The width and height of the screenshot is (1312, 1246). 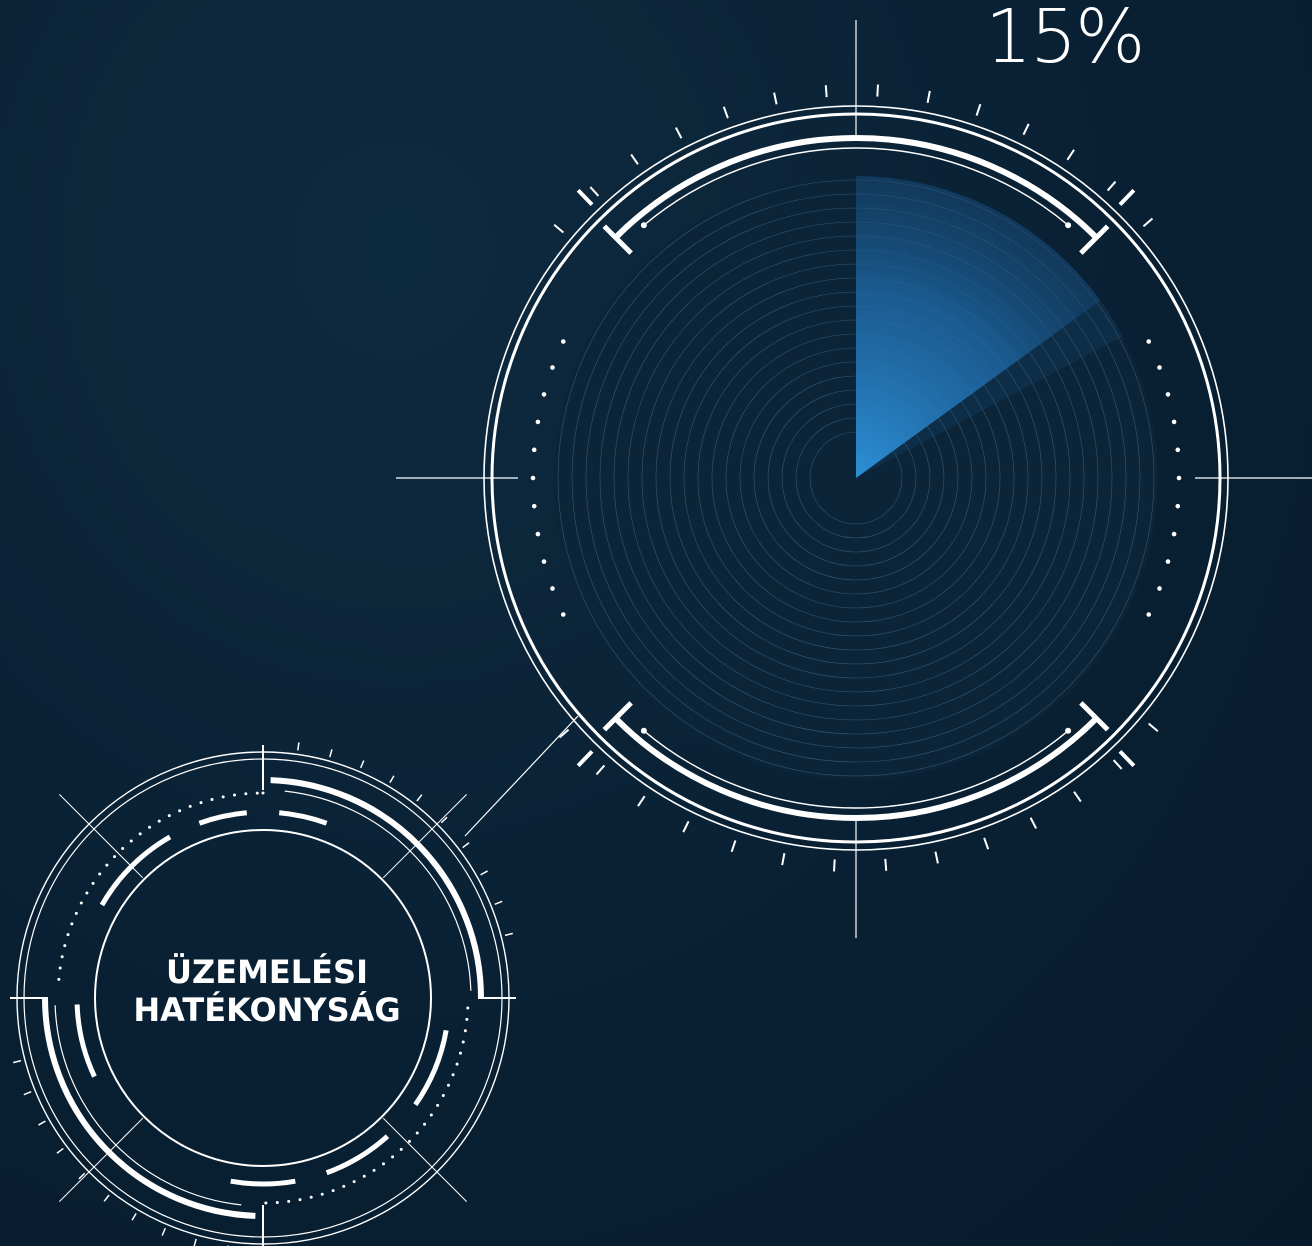 What do you see at coordinates (1127, 758) in the screenshot?
I see `corner-bracket` at bounding box center [1127, 758].